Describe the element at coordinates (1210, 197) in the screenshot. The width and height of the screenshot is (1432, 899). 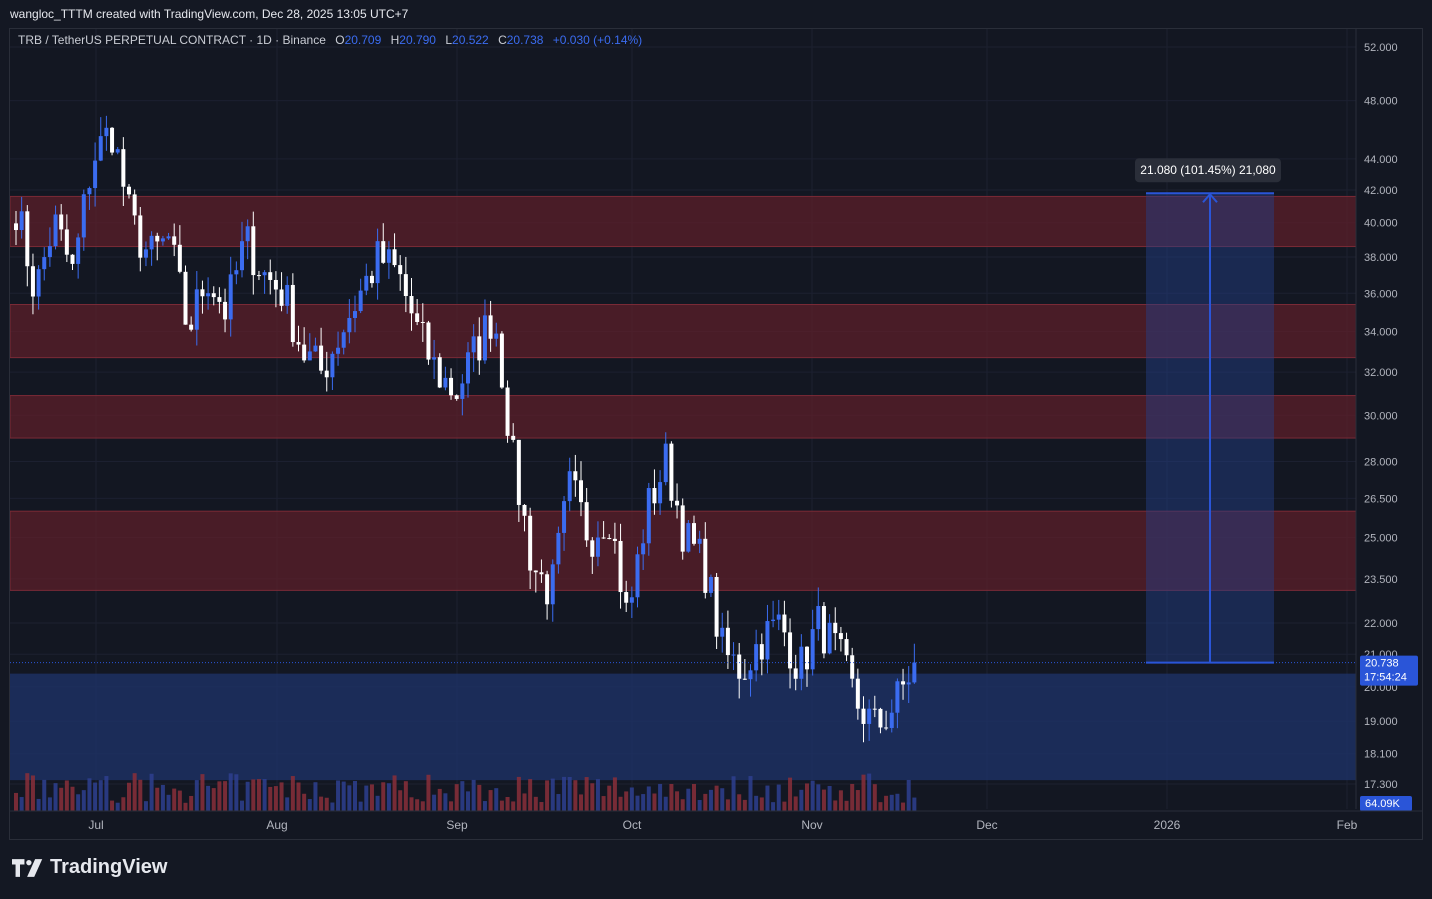
I see `measure-arrow-head` at that location.